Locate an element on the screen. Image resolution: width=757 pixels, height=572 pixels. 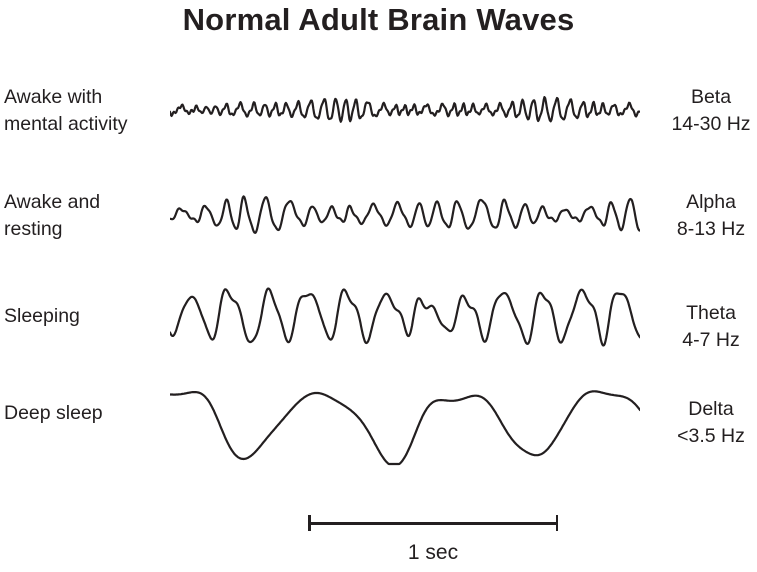
band-frequency: 8-13 Hz is located at coordinates (711, 229).